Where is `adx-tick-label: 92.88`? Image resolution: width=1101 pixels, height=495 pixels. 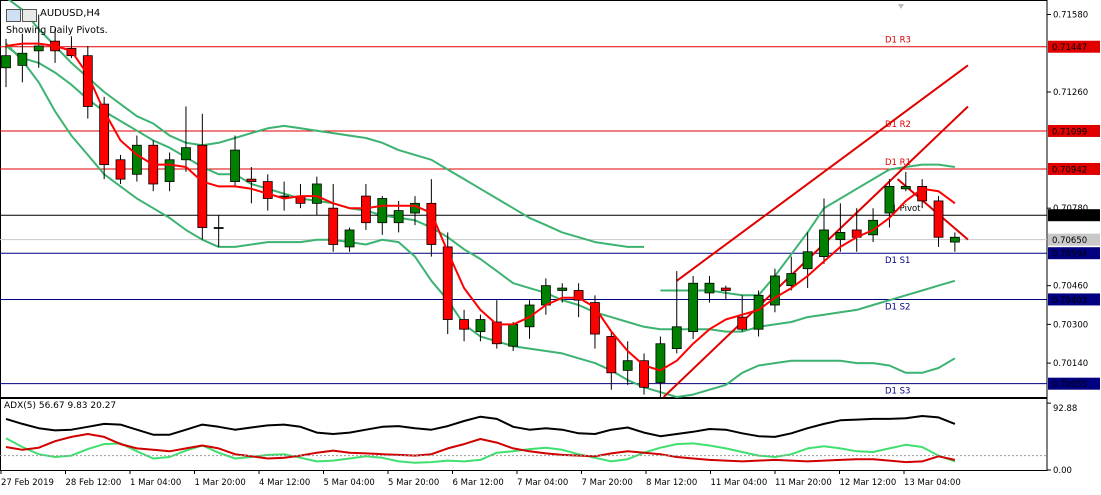
adx-tick-label: 92.88 is located at coordinates (1065, 409).